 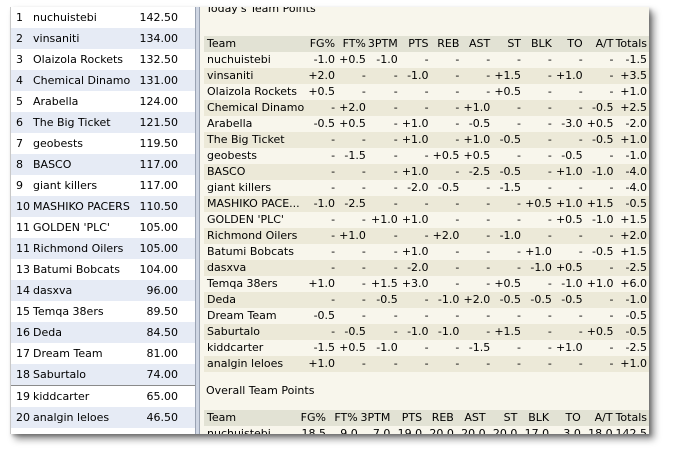 I want to click on standings-row: 18 Saburtalo 74.00, so click(x=103, y=374).